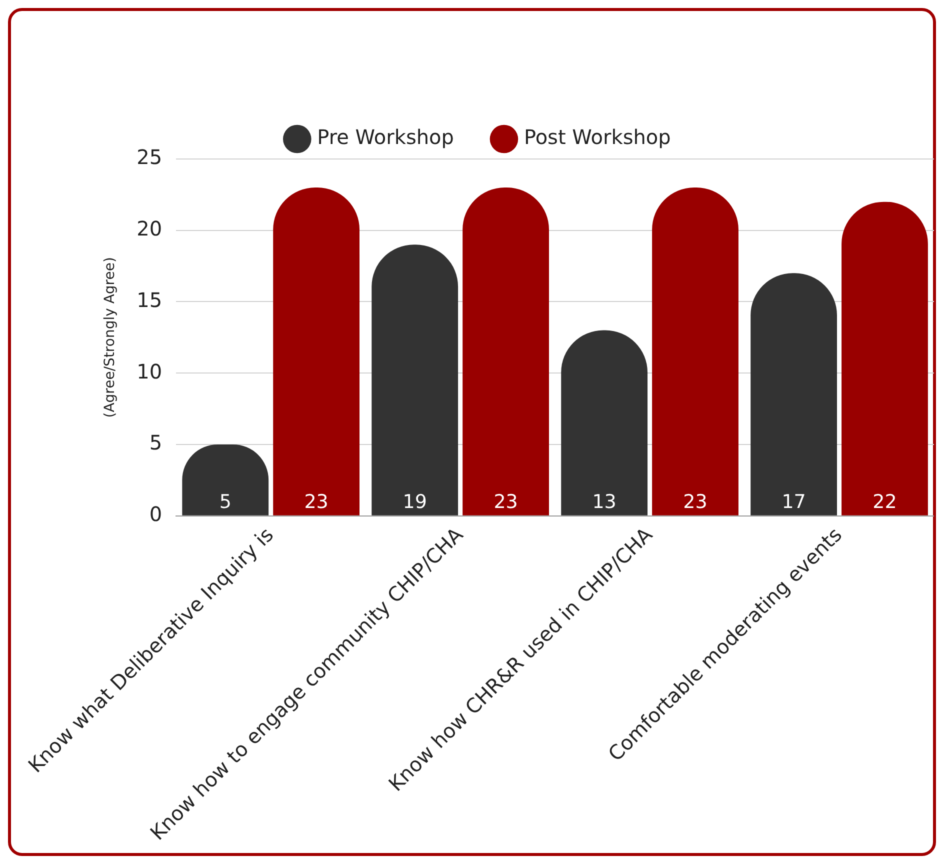 This screenshot has height=864, width=942. I want to click on data-label: 13, so click(604, 501).